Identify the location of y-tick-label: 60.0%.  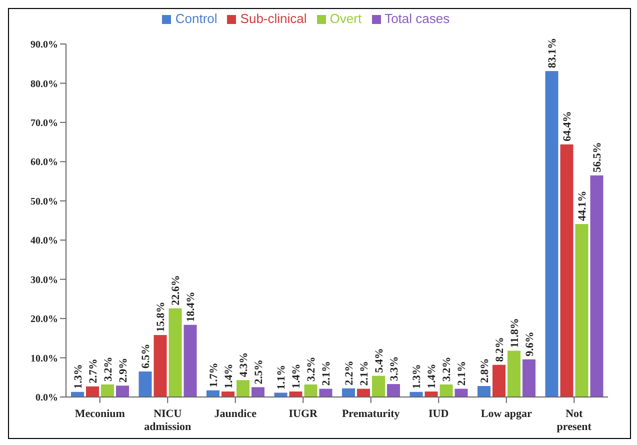
(44, 162).